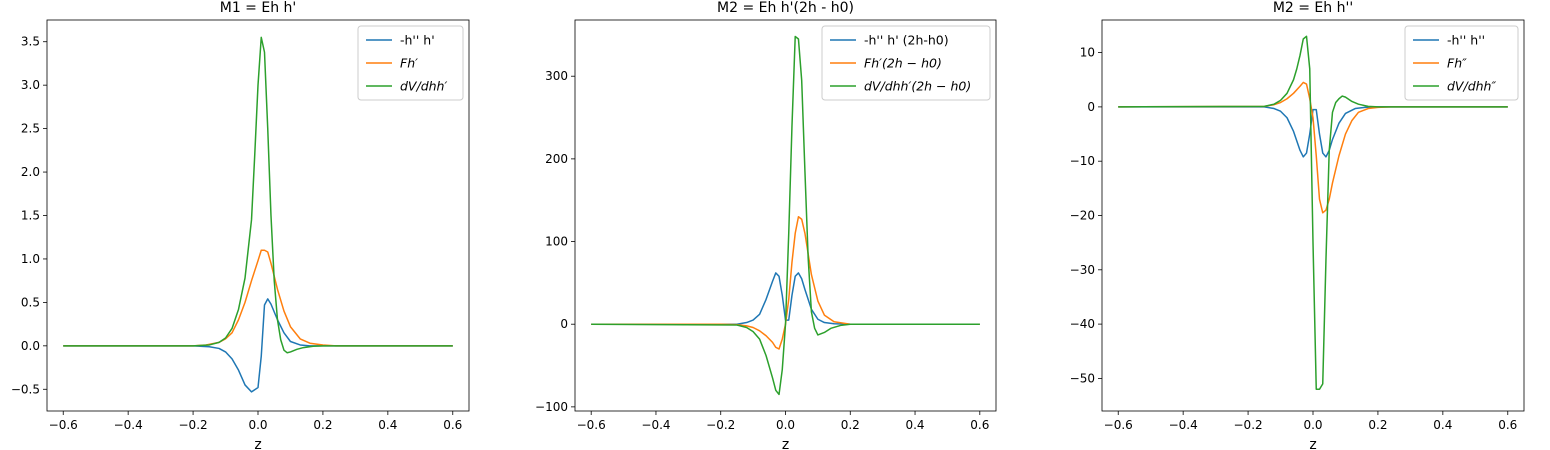 The width and height of the screenshot is (1550, 450). I want to click on legend: -h'' h' Fh′ dV/dhh′, so click(410, 63).